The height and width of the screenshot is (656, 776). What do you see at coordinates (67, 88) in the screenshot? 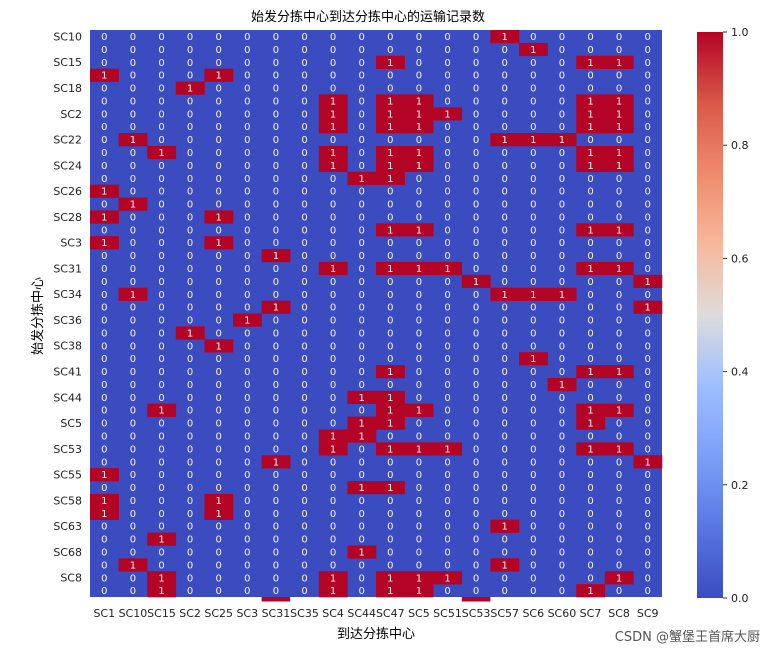
I see `y-tick-label: SC18` at bounding box center [67, 88].